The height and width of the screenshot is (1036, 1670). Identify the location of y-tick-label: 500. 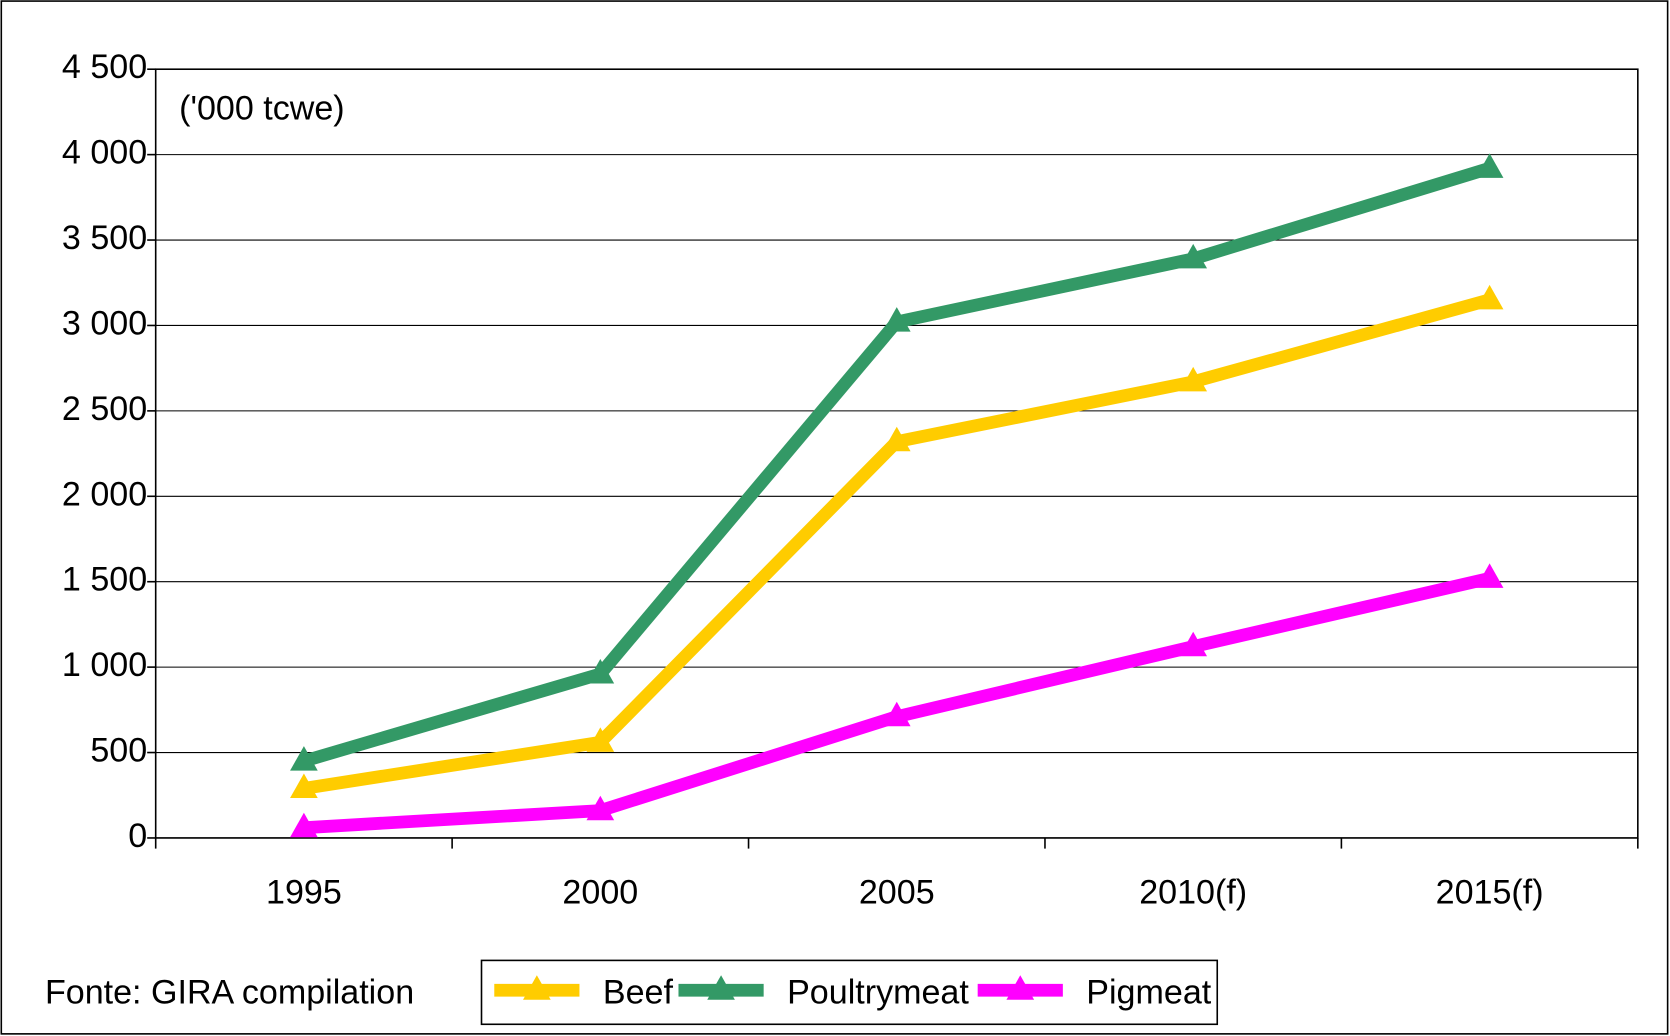
(118, 751).